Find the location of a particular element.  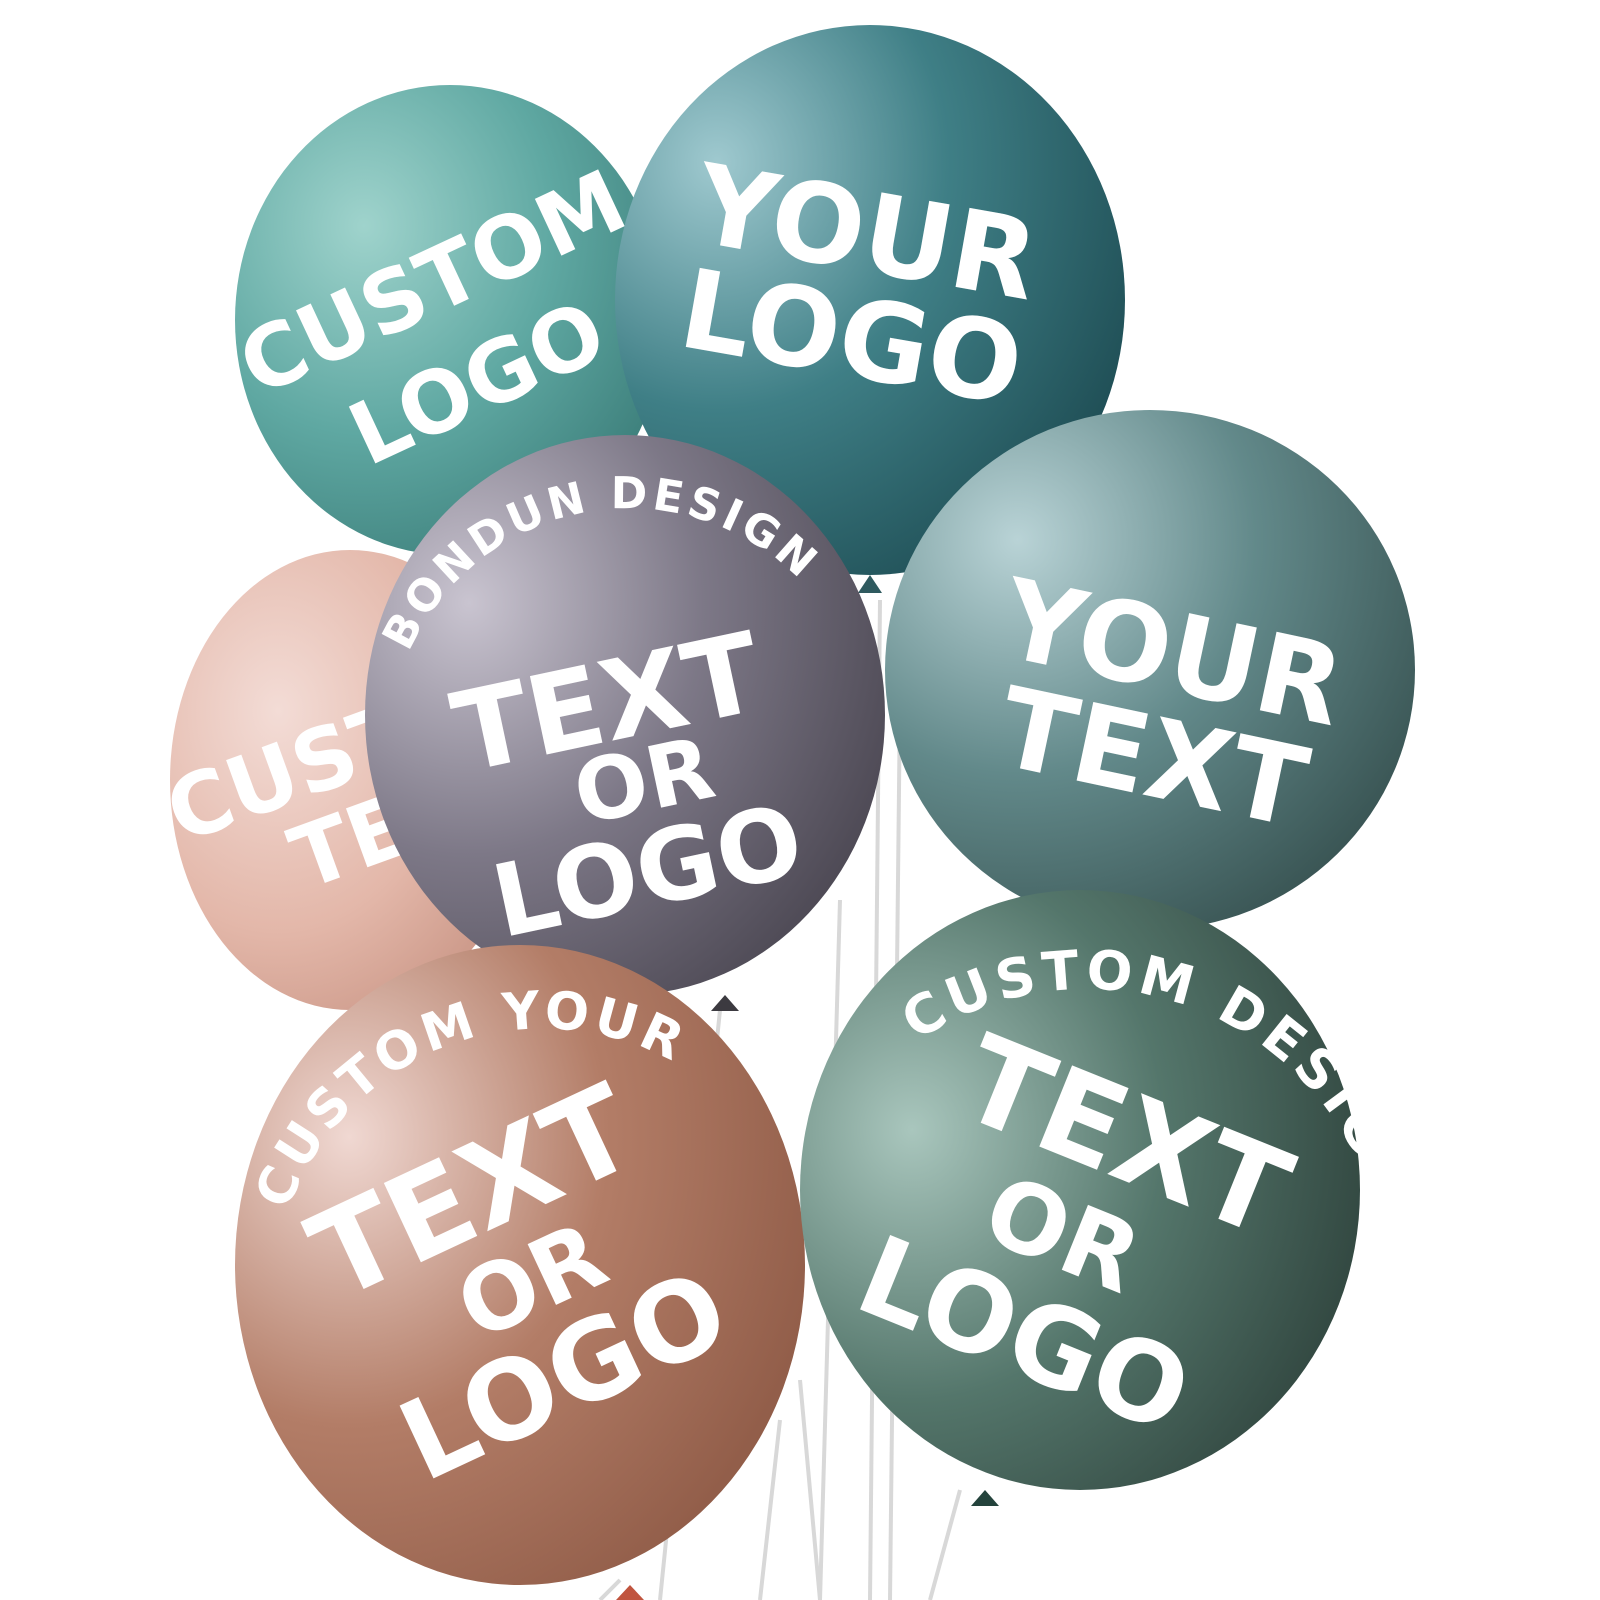

balloon-teal-top-left: CUSTOM LOGO is located at coordinates (445, 320).